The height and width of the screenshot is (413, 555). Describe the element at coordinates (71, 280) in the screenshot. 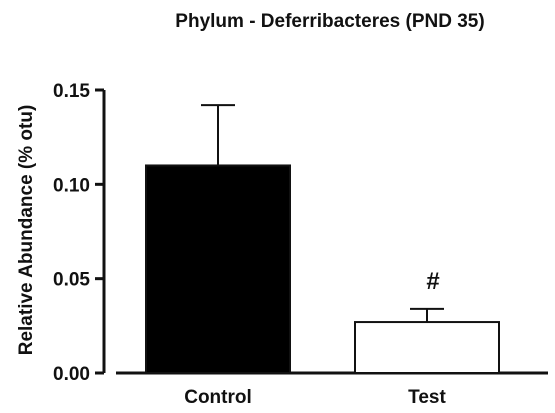

I see `y-tick-label: 0.05` at that location.